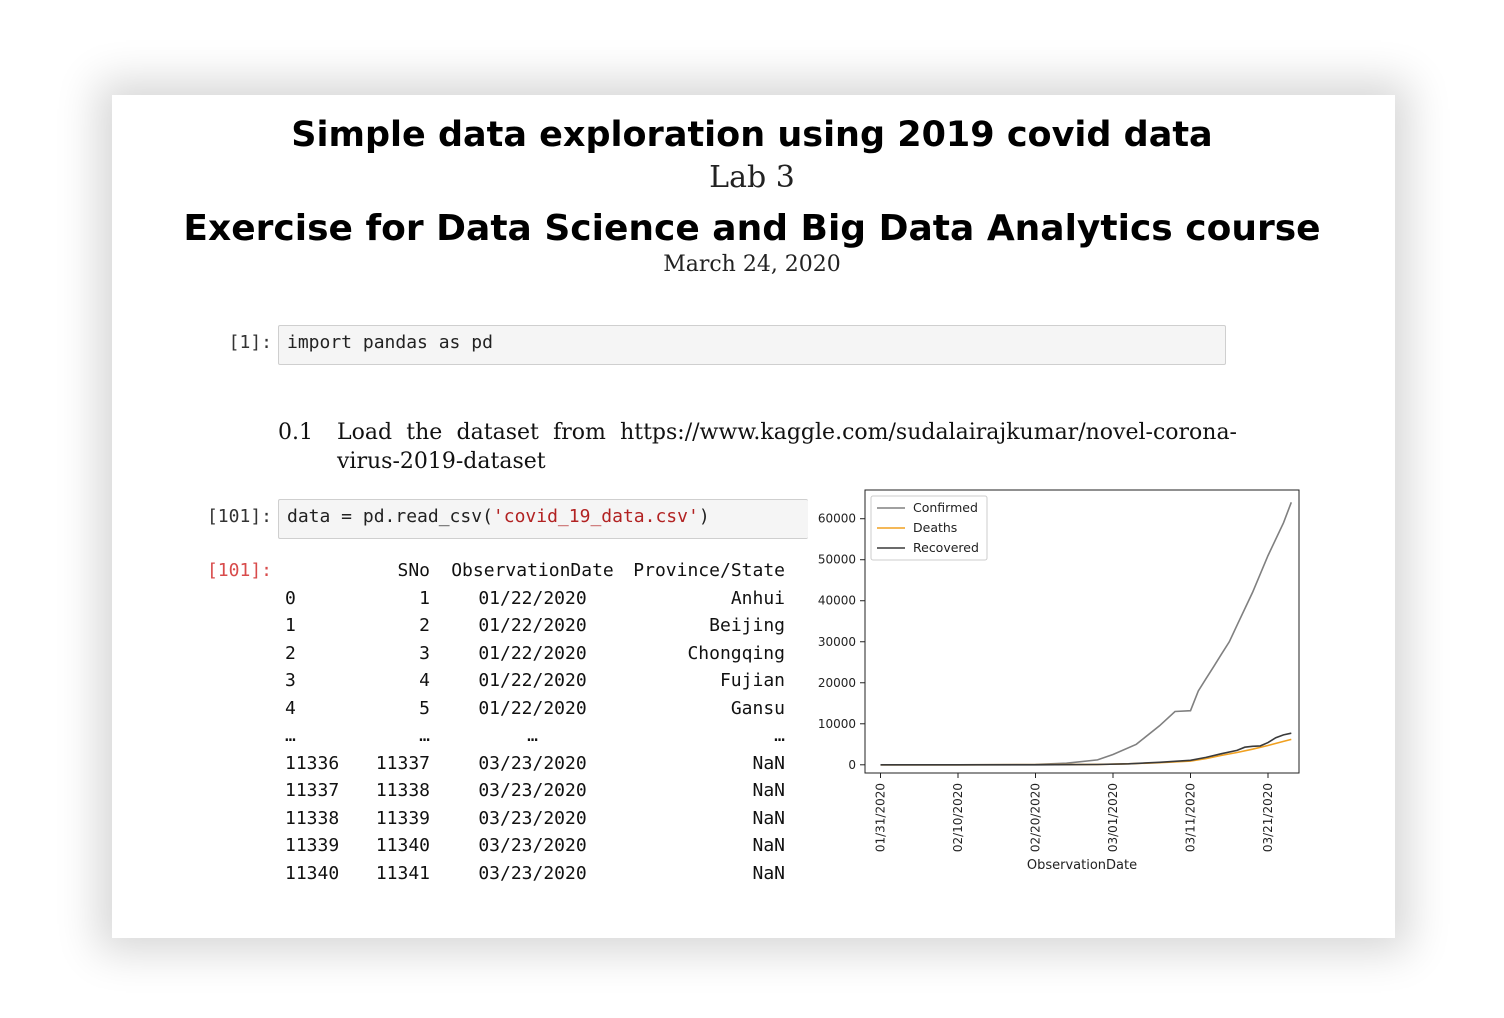  I want to click on cell-sno: 11338, so click(402, 790).